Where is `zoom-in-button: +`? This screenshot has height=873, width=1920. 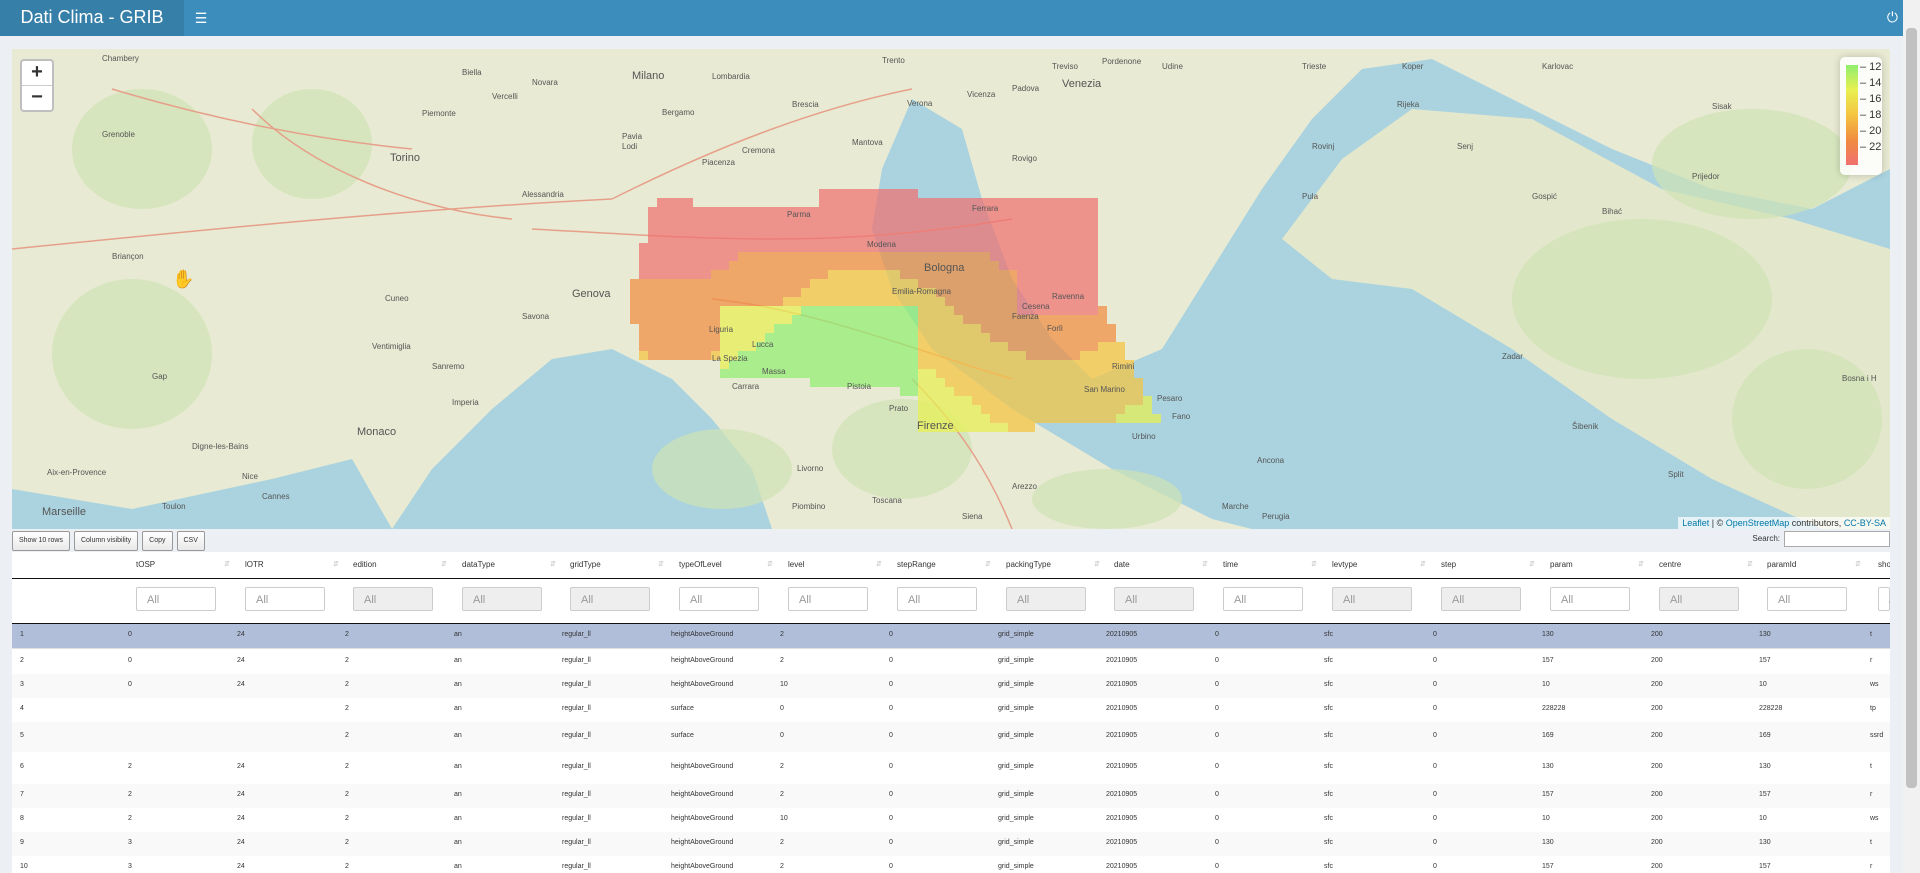 zoom-in-button: + is located at coordinates (37, 73).